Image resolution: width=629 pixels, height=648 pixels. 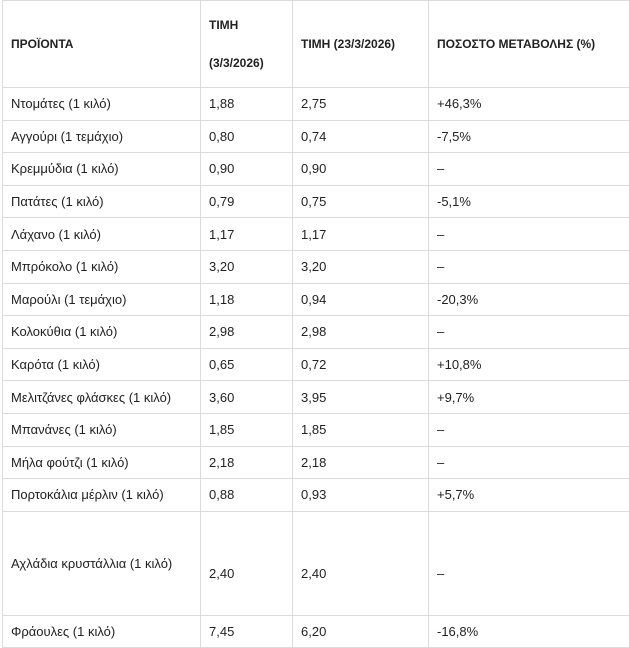 What do you see at coordinates (246, 25) in the screenshot?
I see `header-text: ΤΙΜΗ` at bounding box center [246, 25].